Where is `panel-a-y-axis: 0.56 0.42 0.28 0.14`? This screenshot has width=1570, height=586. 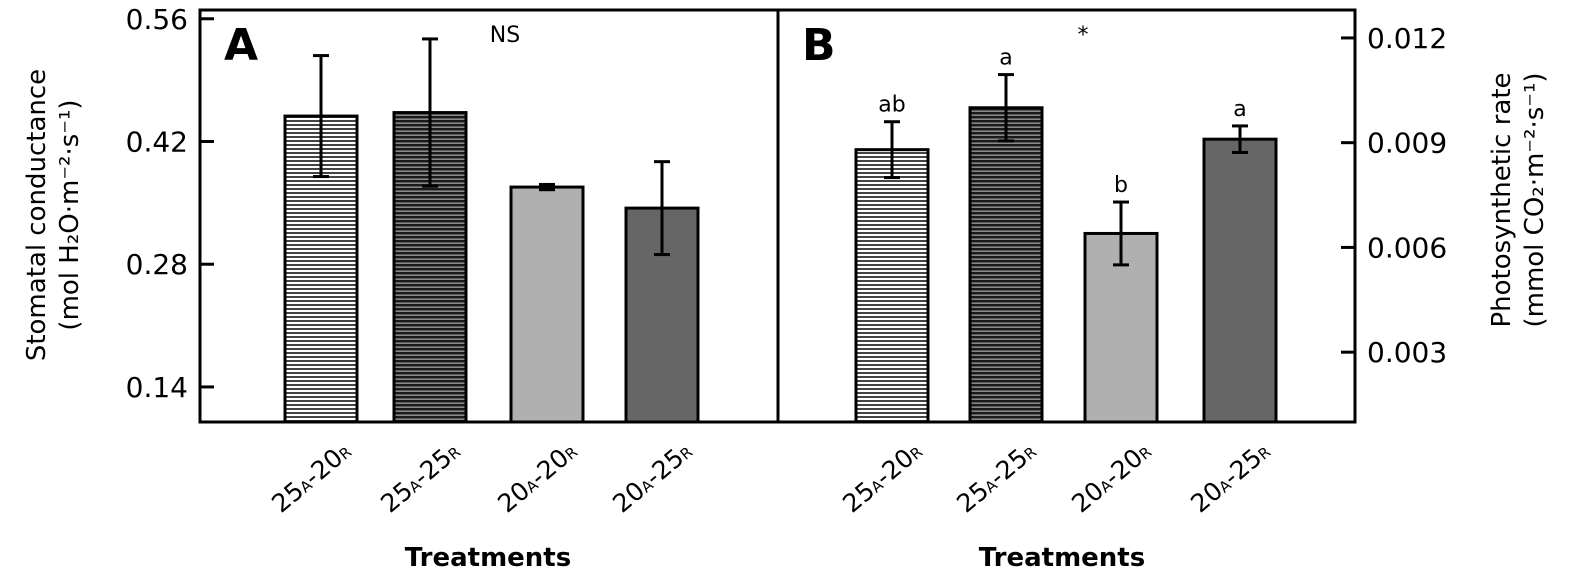 panel-a-y-axis: 0.56 0.42 0.28 0.14 is located at coordinates (170, 203).